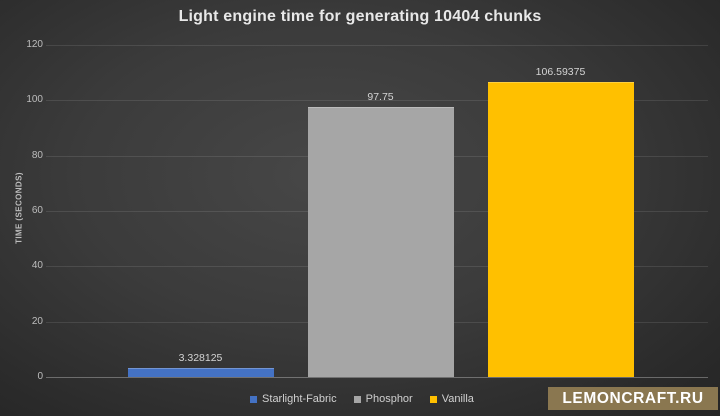 The image size is (720, 416). I want to click on bar-value-label-phosphor: 97.75, so click(380, 96).